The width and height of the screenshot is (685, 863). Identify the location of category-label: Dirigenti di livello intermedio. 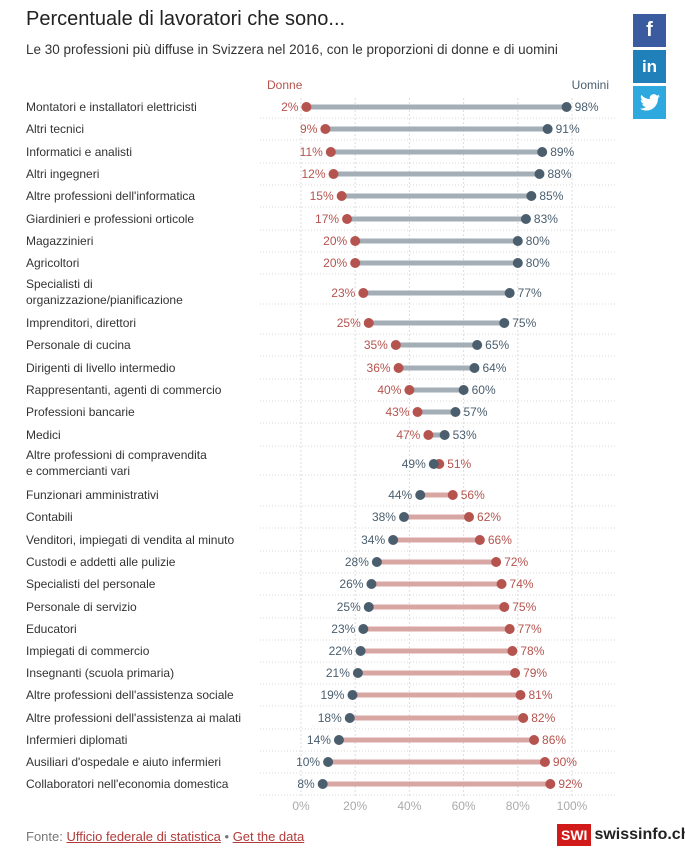
(101, 368).